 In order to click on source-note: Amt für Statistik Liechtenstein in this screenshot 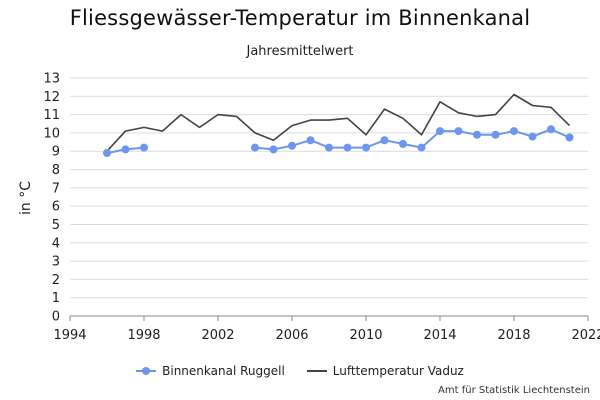, I will do `click(514, 390)`.